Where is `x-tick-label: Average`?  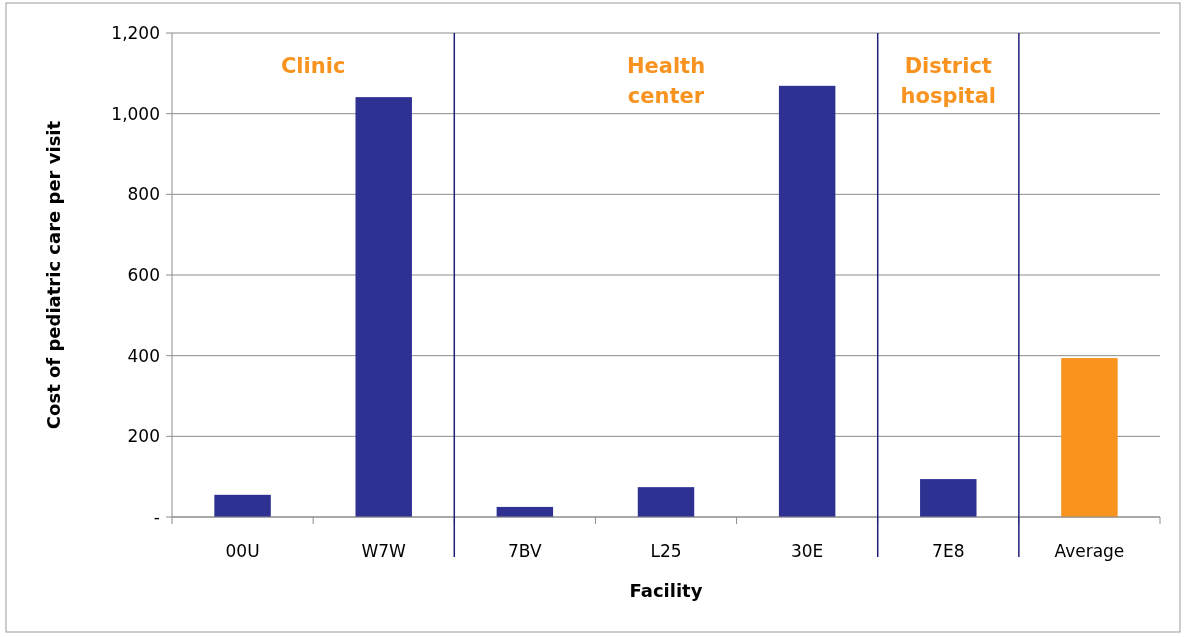
x-tick-label: Average is located at coordinates (1089, 551).